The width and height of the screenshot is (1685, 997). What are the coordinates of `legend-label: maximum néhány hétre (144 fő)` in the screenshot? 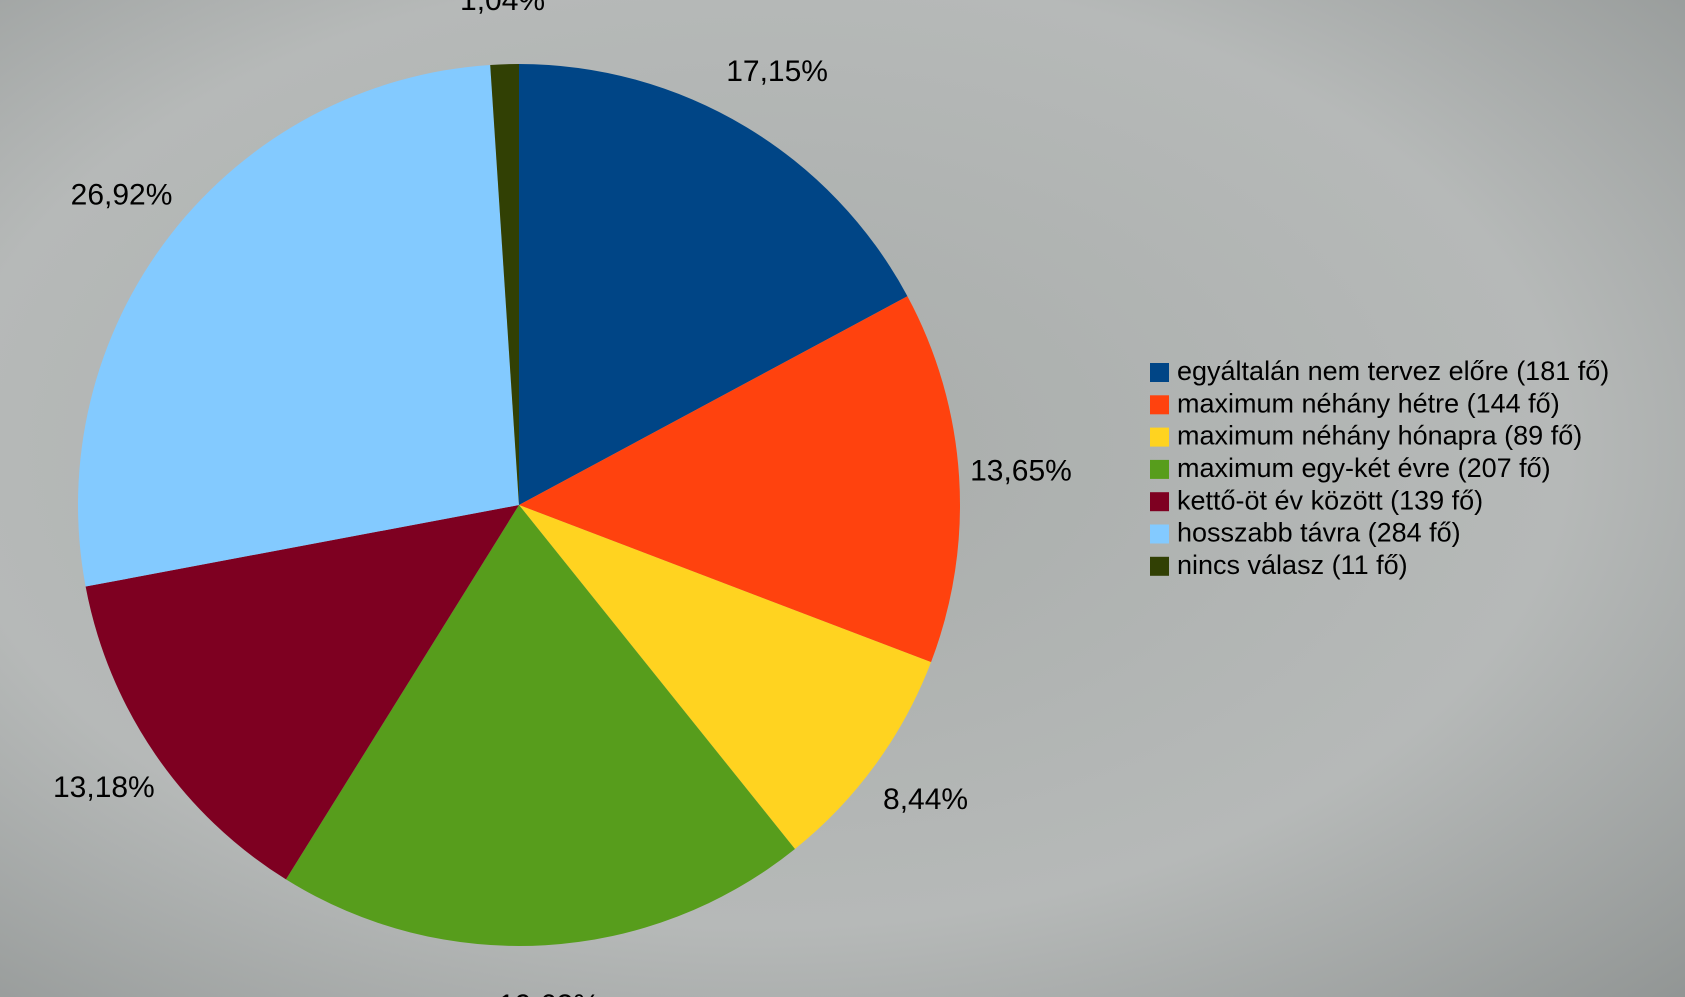 It's located at (1368, 403).